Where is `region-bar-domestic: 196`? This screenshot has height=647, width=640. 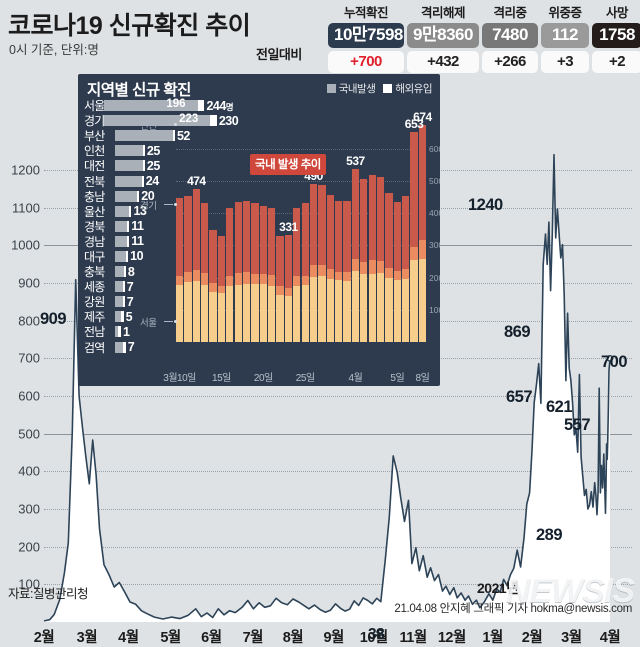 region-bar-domestic: 196 is located at coordinates (151, 105).